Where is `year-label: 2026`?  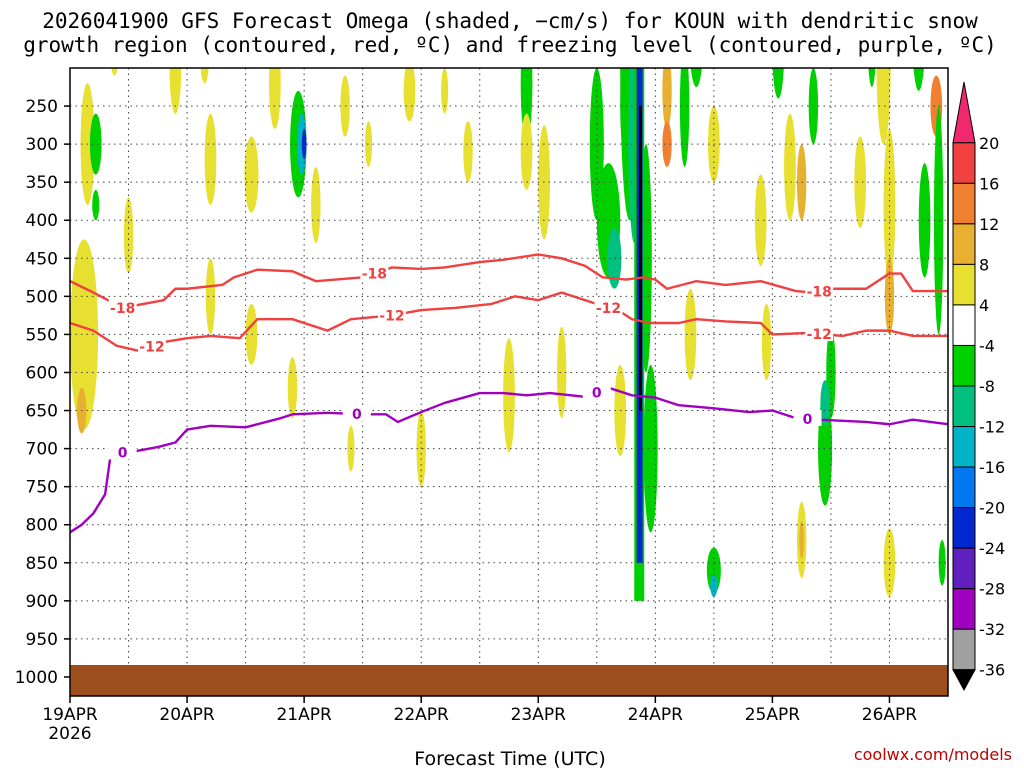
year-label: 2026 is located at coordinates (69, 734).